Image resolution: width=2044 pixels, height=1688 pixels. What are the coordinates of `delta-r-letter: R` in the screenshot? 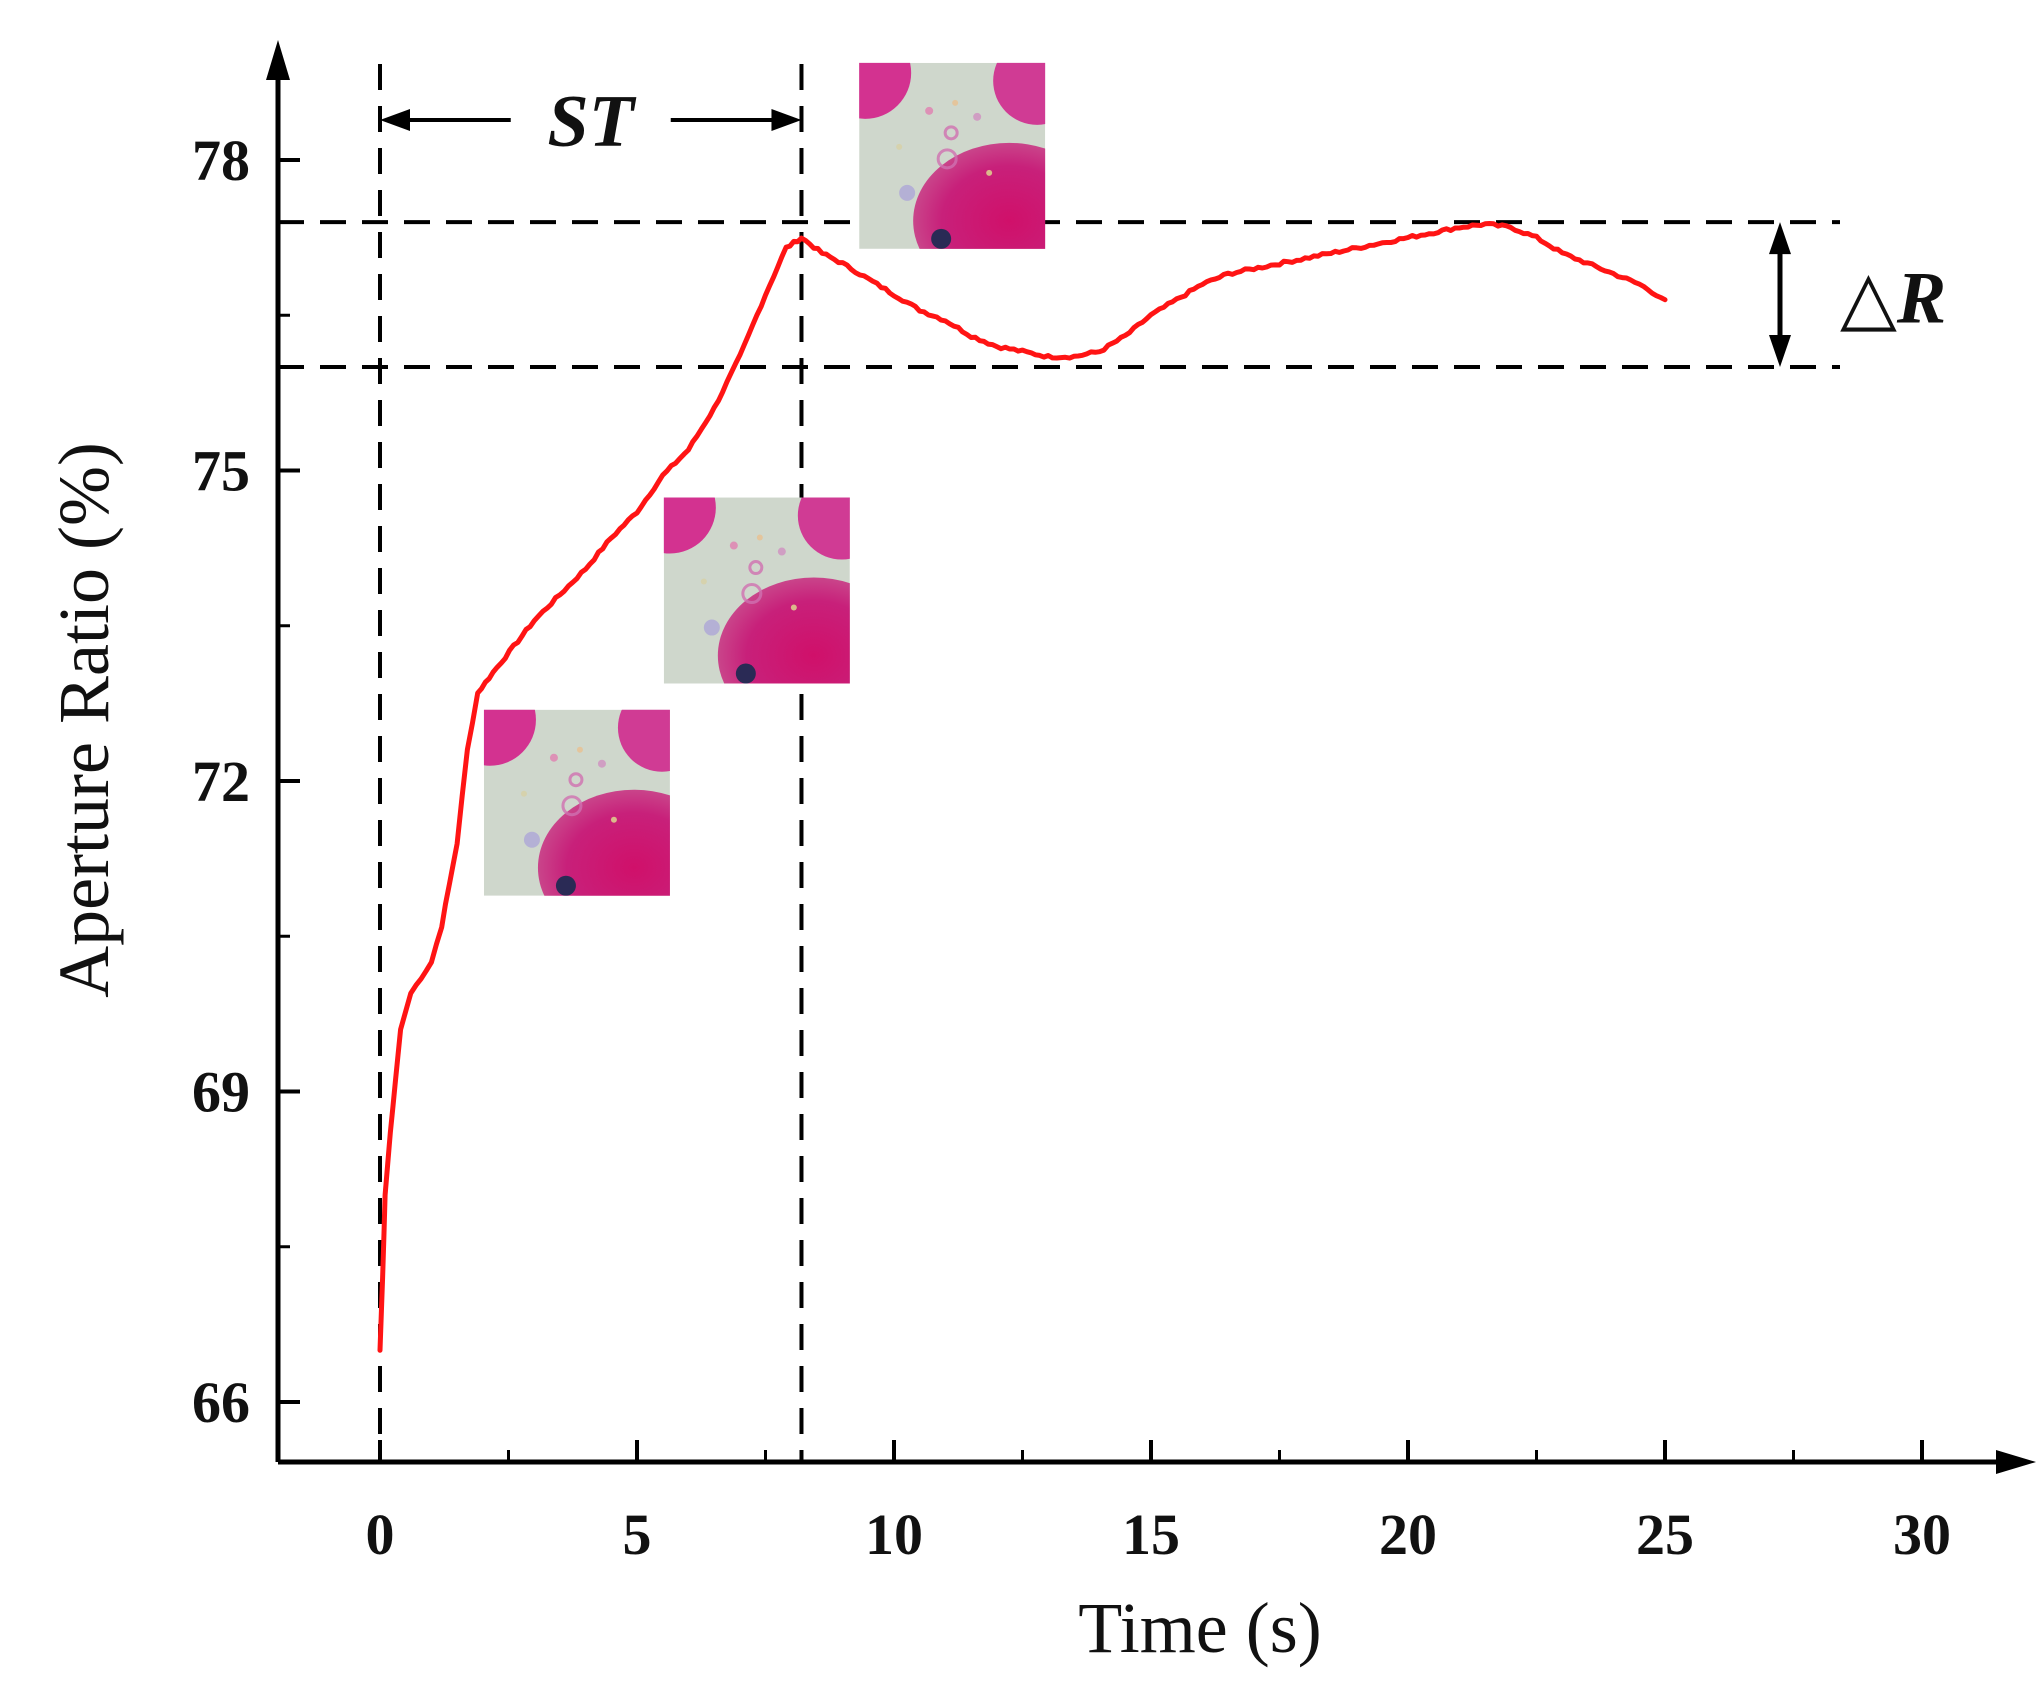 It's located at (1921, 299).